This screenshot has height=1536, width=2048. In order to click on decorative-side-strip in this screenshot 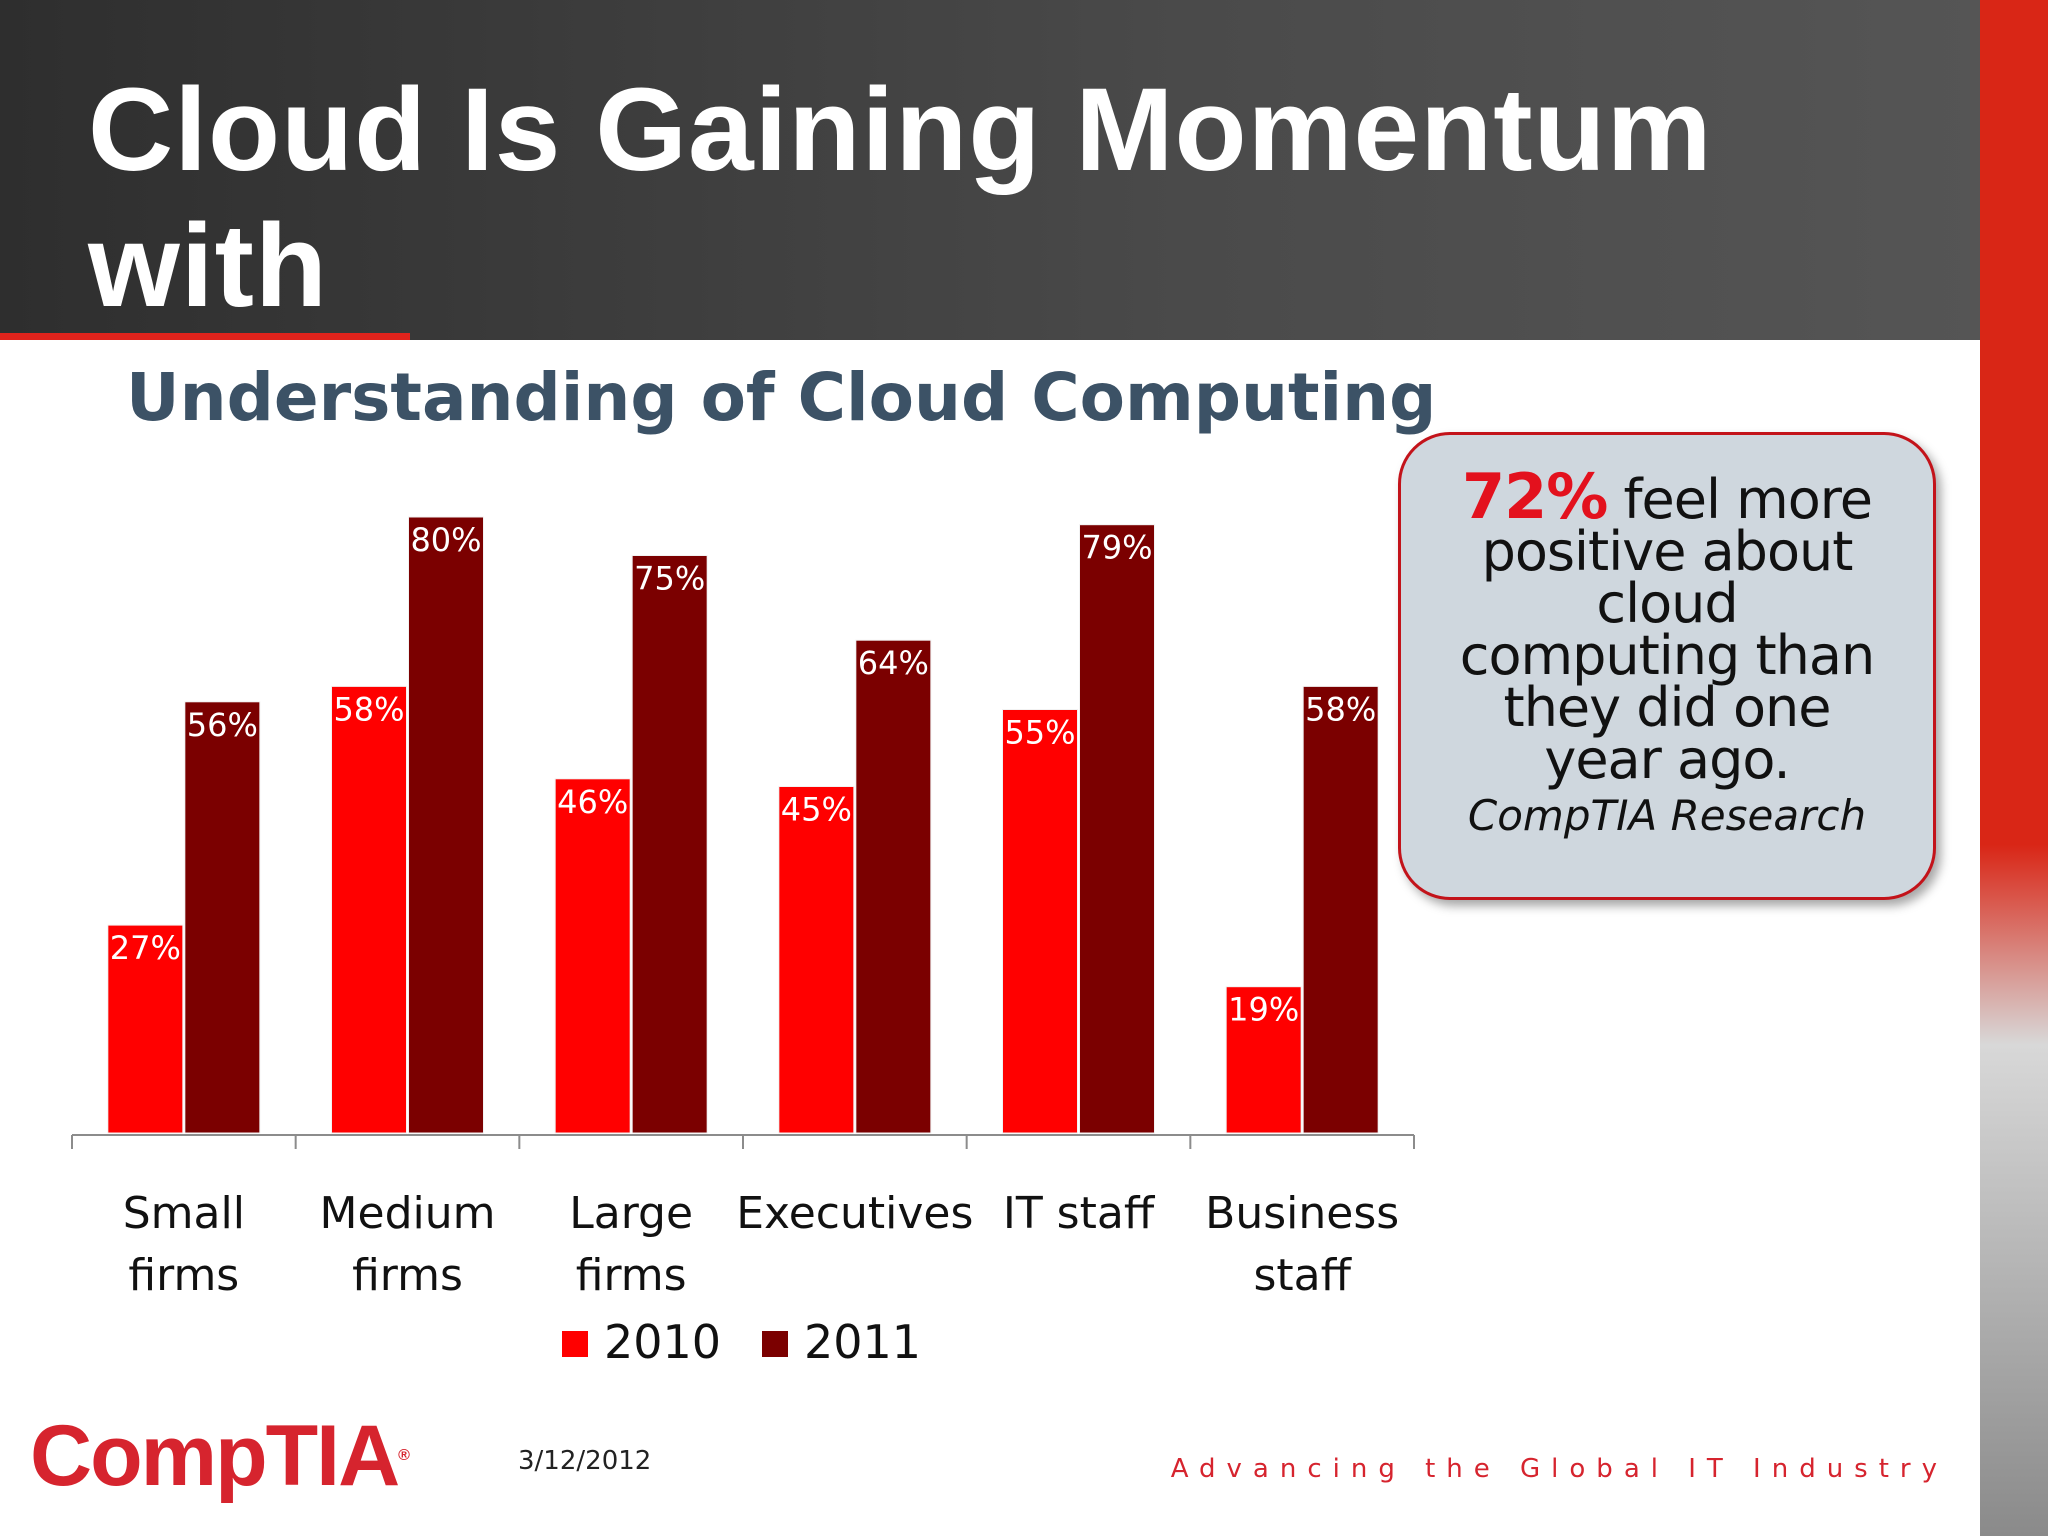, I will do `click(2014, 768)`.